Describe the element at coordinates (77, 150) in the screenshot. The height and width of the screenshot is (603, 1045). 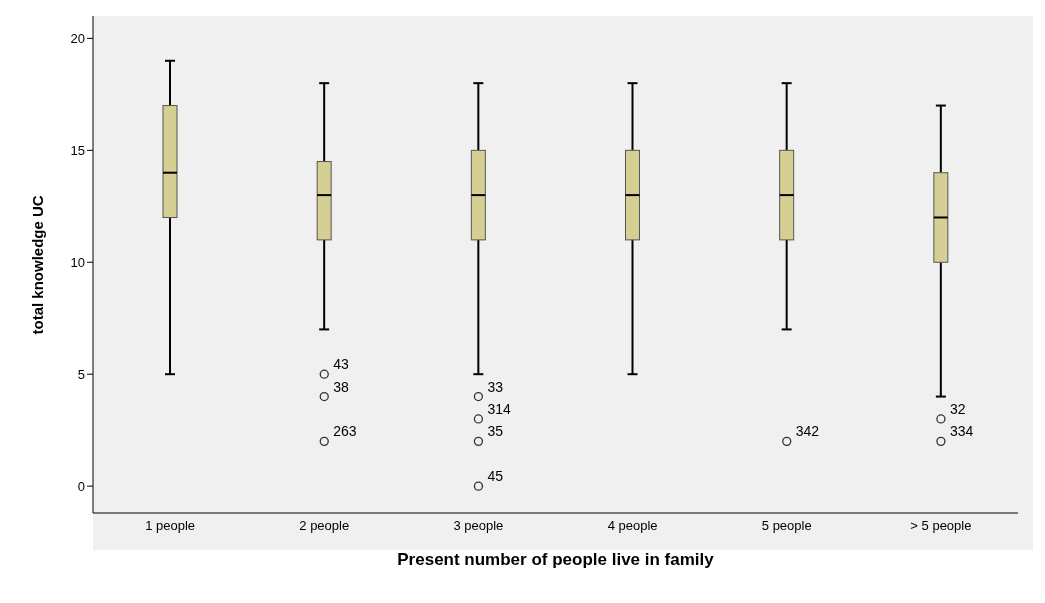
I see `y-tick-label: 15` at that location.